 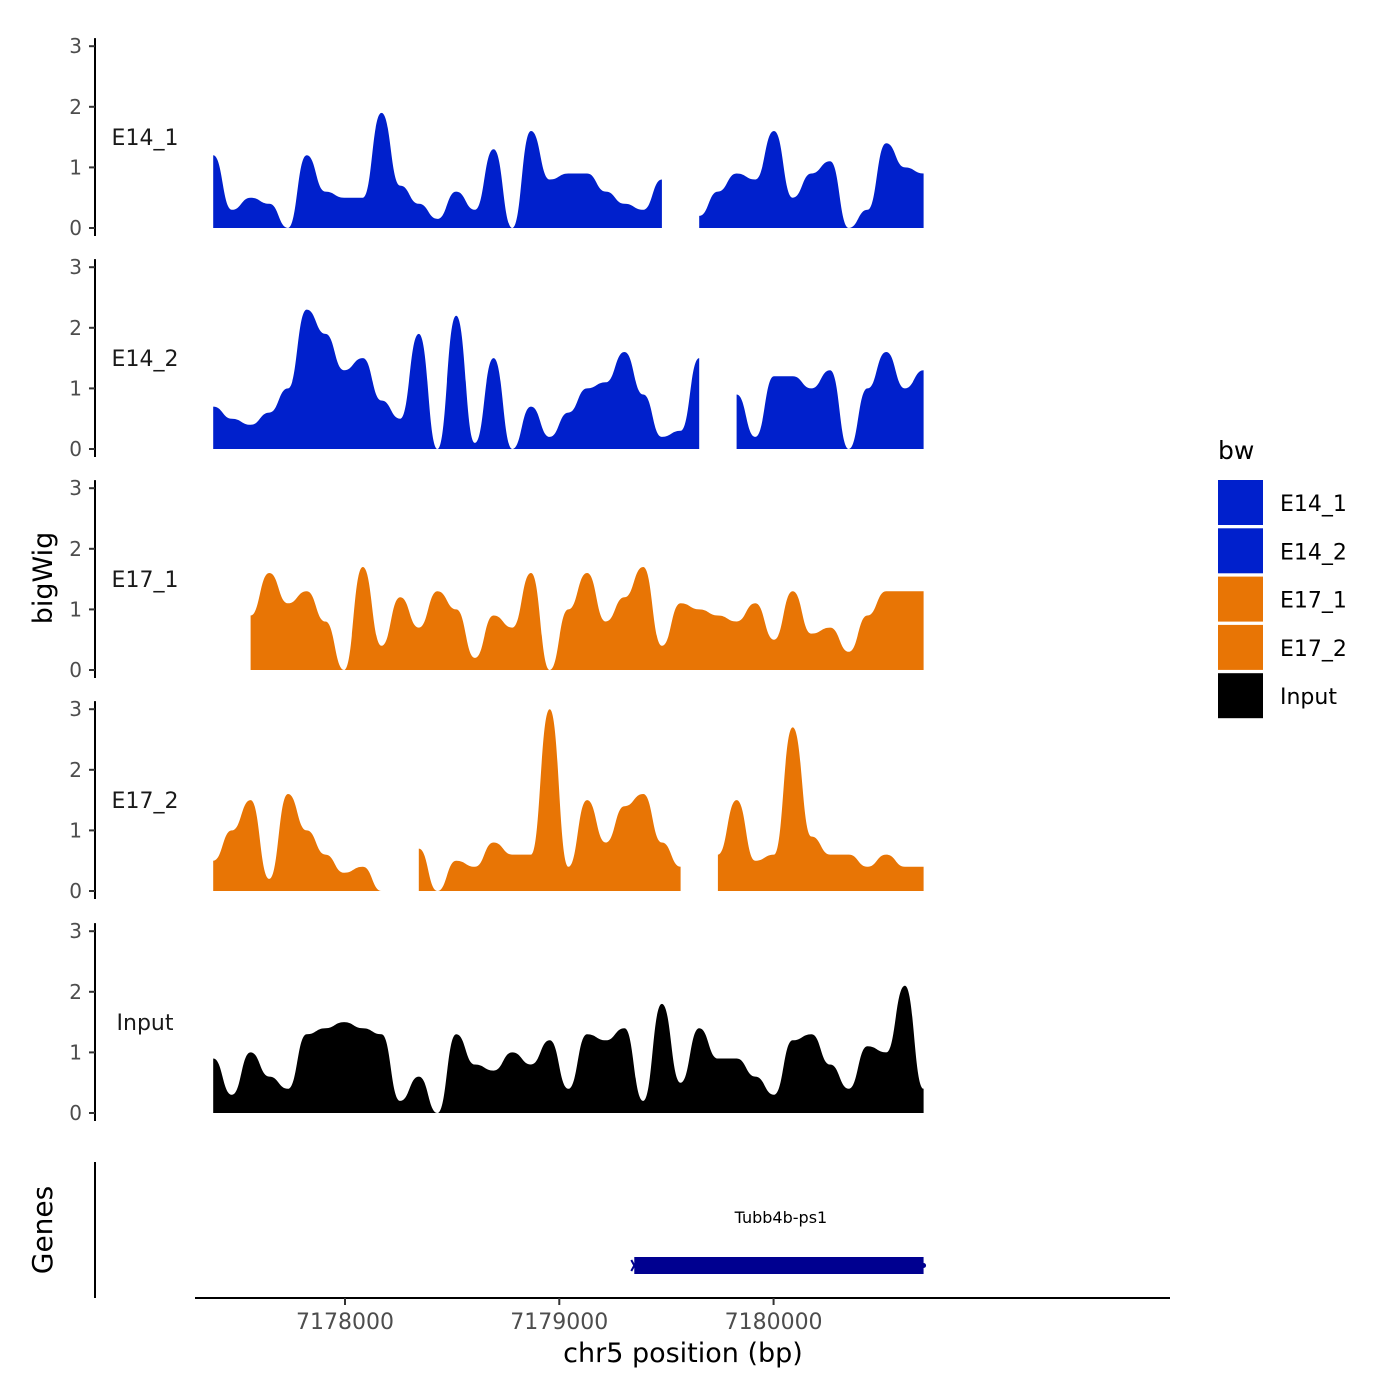 I want to click on track-label: Input, so click(x=145, y=1023).